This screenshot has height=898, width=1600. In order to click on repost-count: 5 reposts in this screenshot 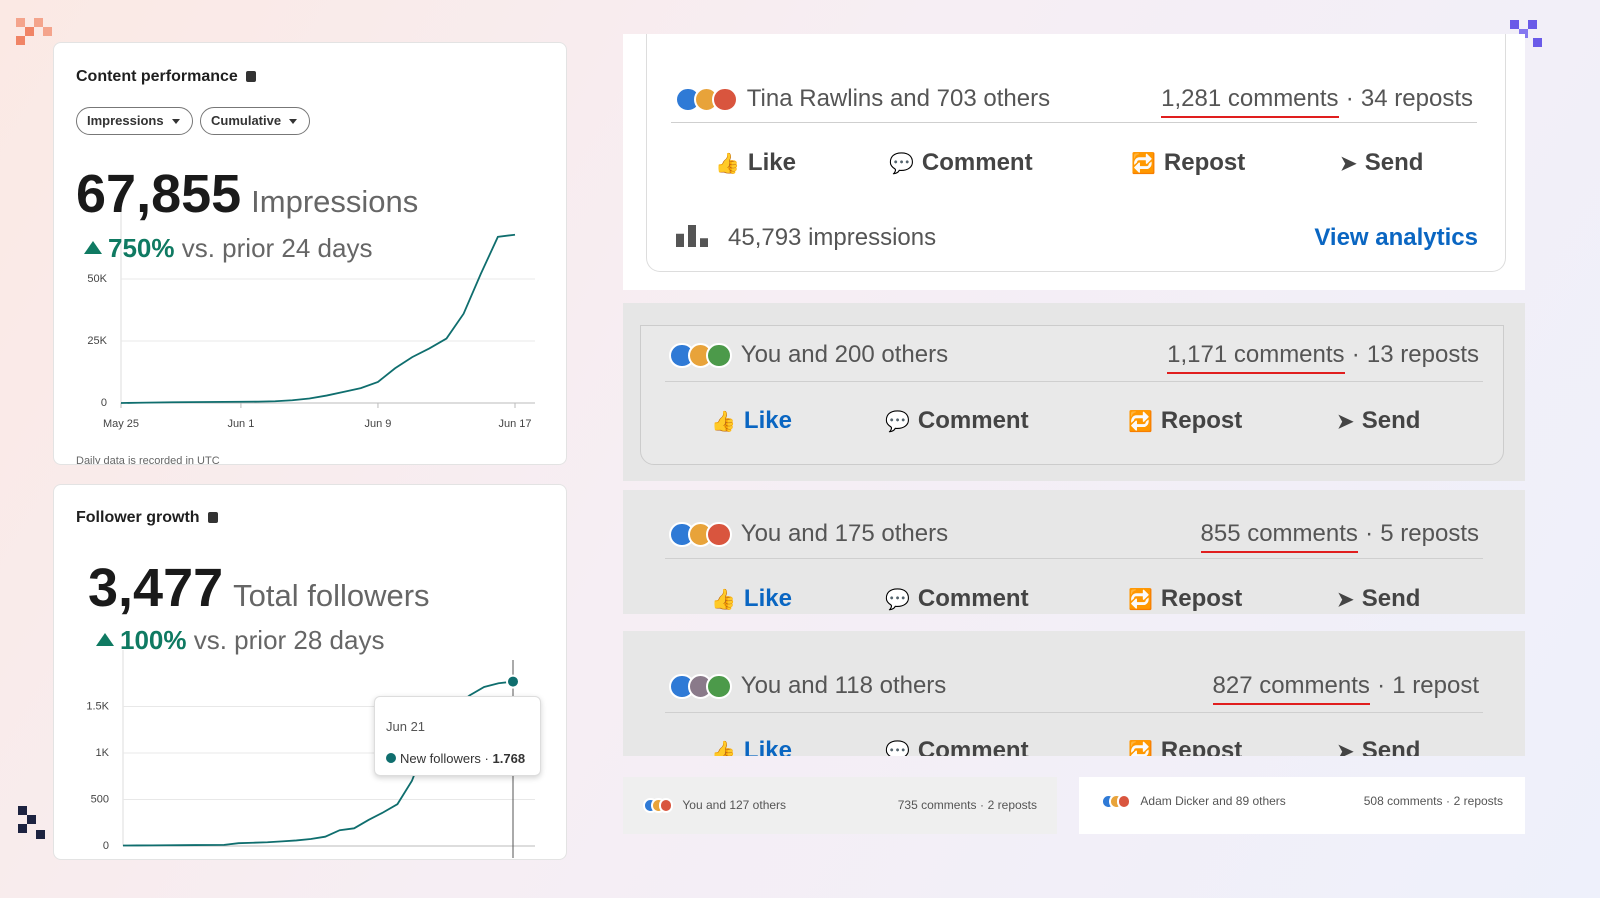, I will do `click(1429, 533)`.